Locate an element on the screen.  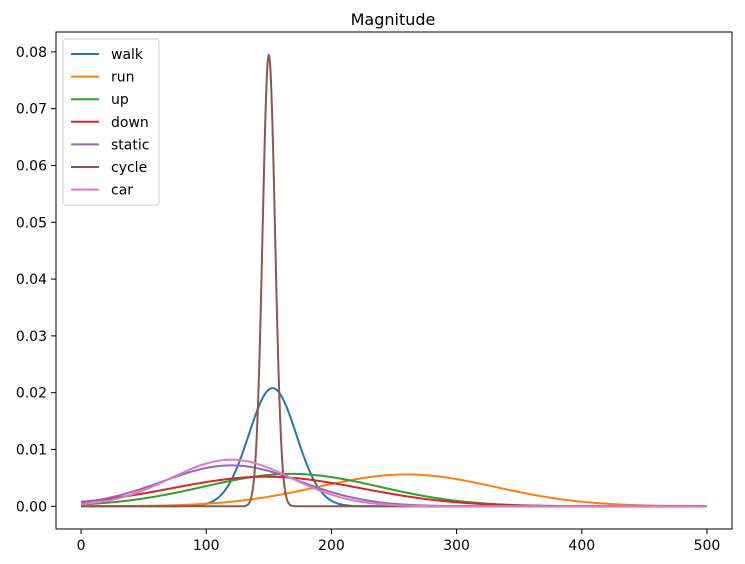
y-axis: 0.00 0.01 0.02 0.03 0.04 0.05 0.06 0.07 0.08 is located at coordinates (36, 280).